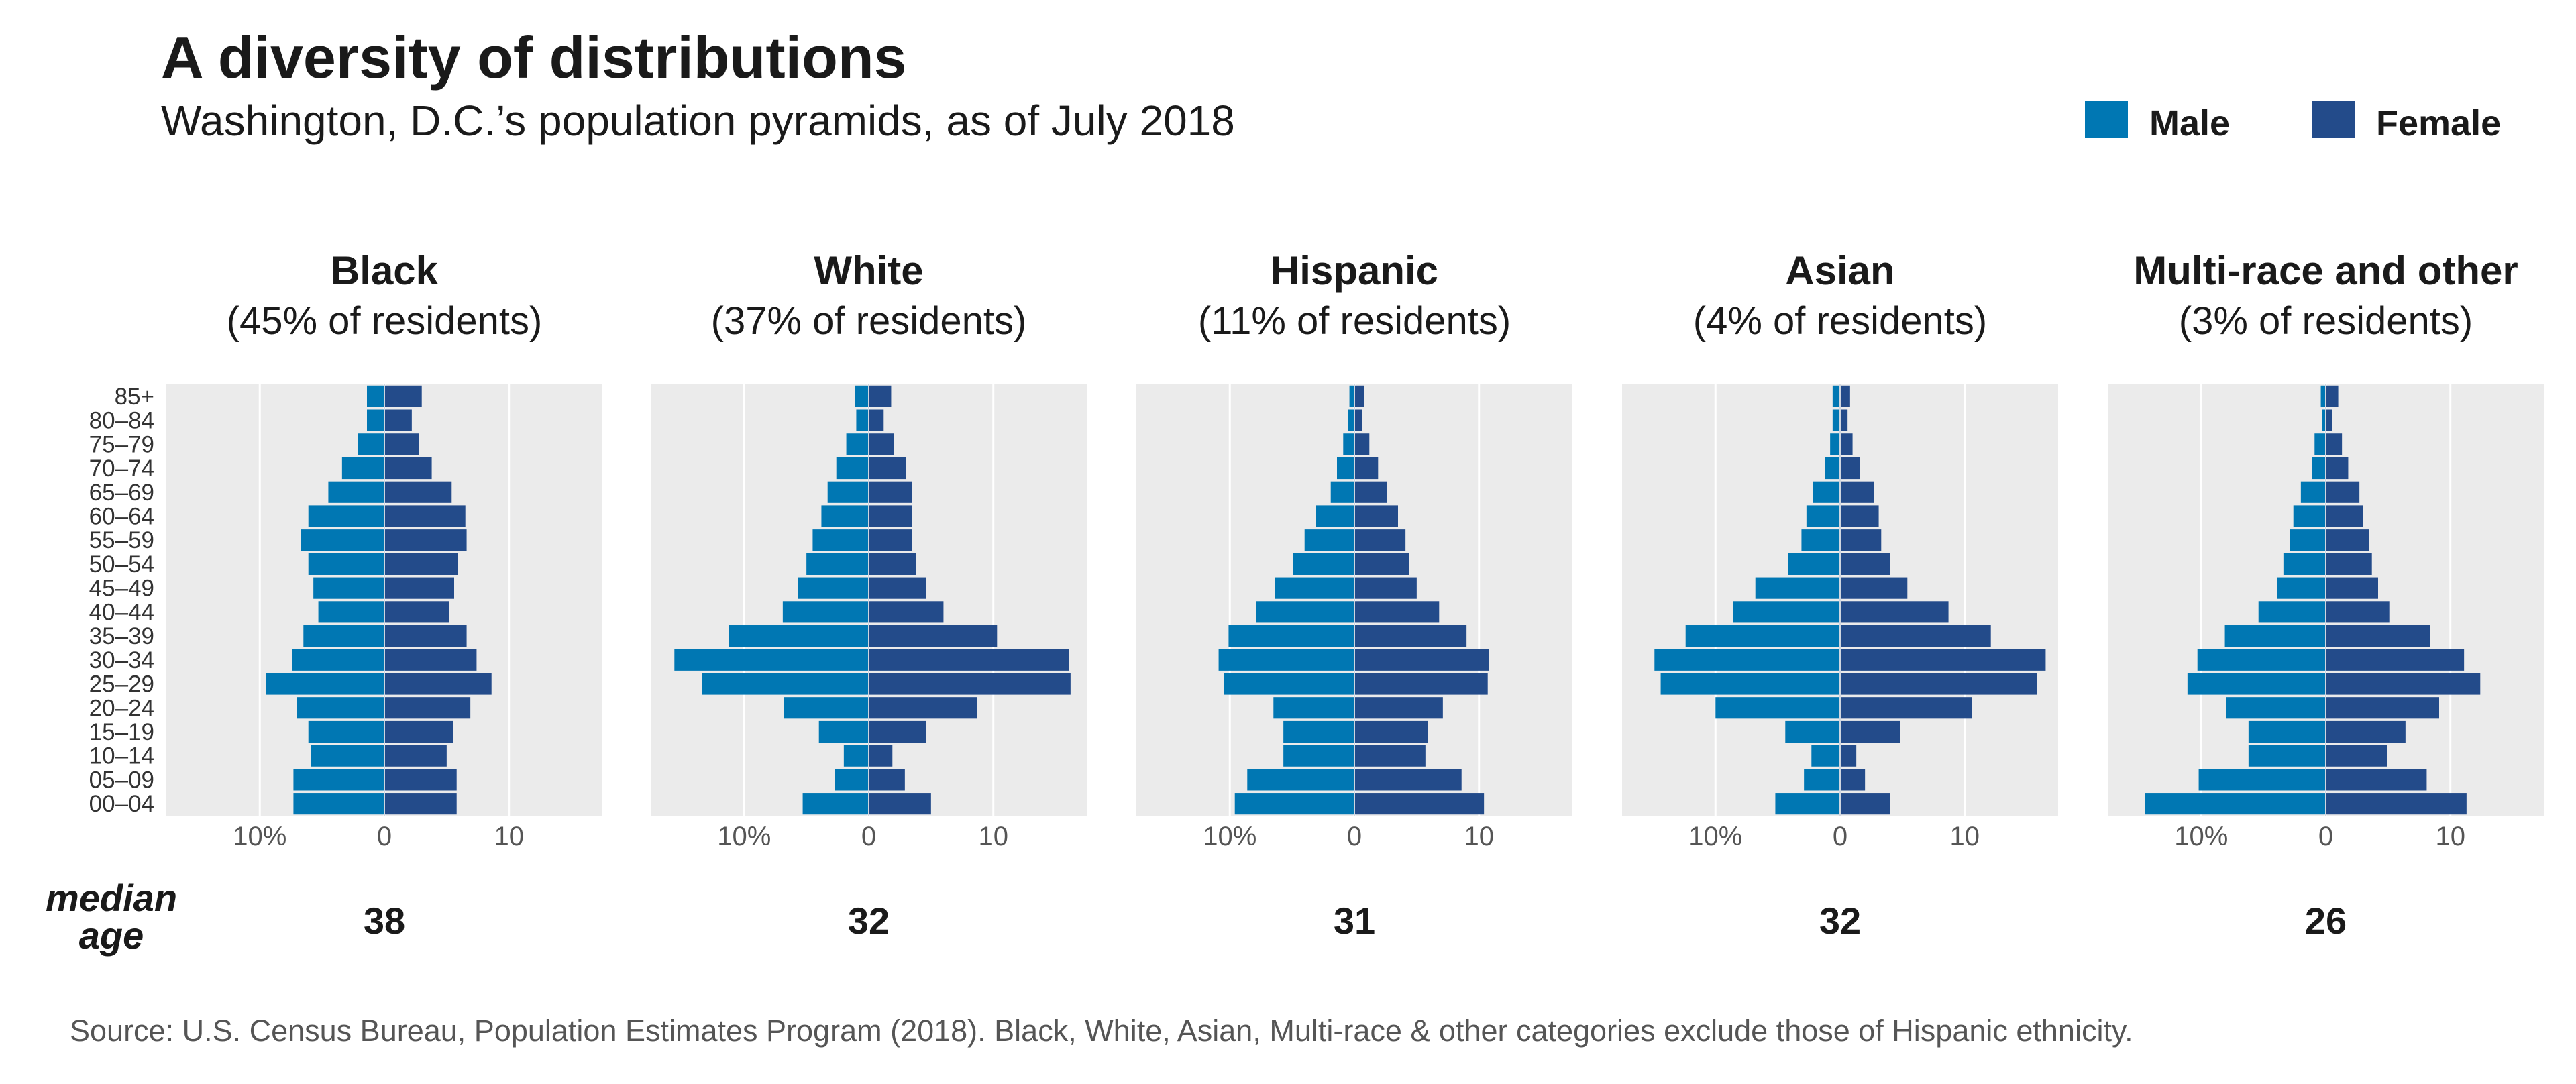  Describe the element at coordinates (121, 540) in the screenshot. I see `age-group-label: 55–59` at that location.